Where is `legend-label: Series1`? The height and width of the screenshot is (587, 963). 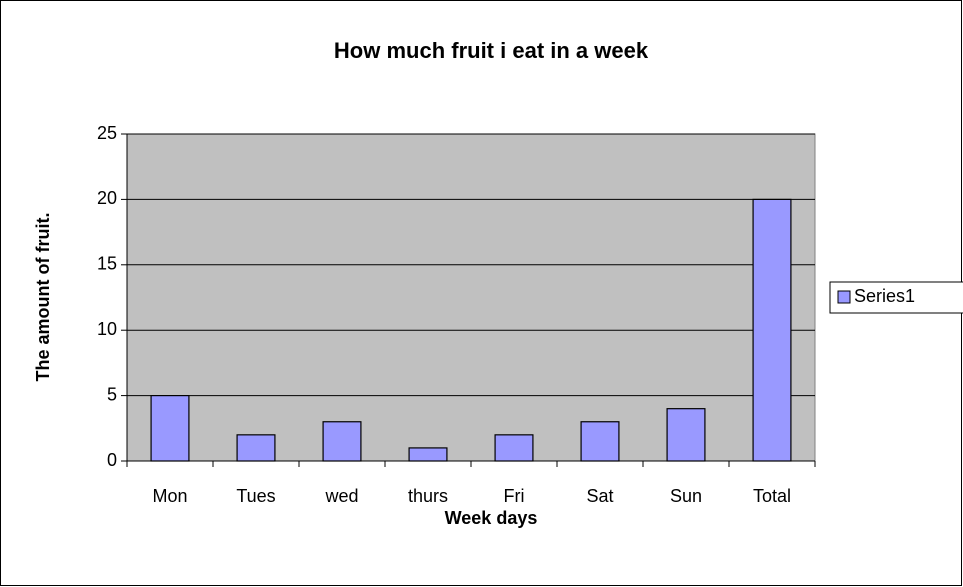 legend-label: Series1 is located at coordinates (884, 296).